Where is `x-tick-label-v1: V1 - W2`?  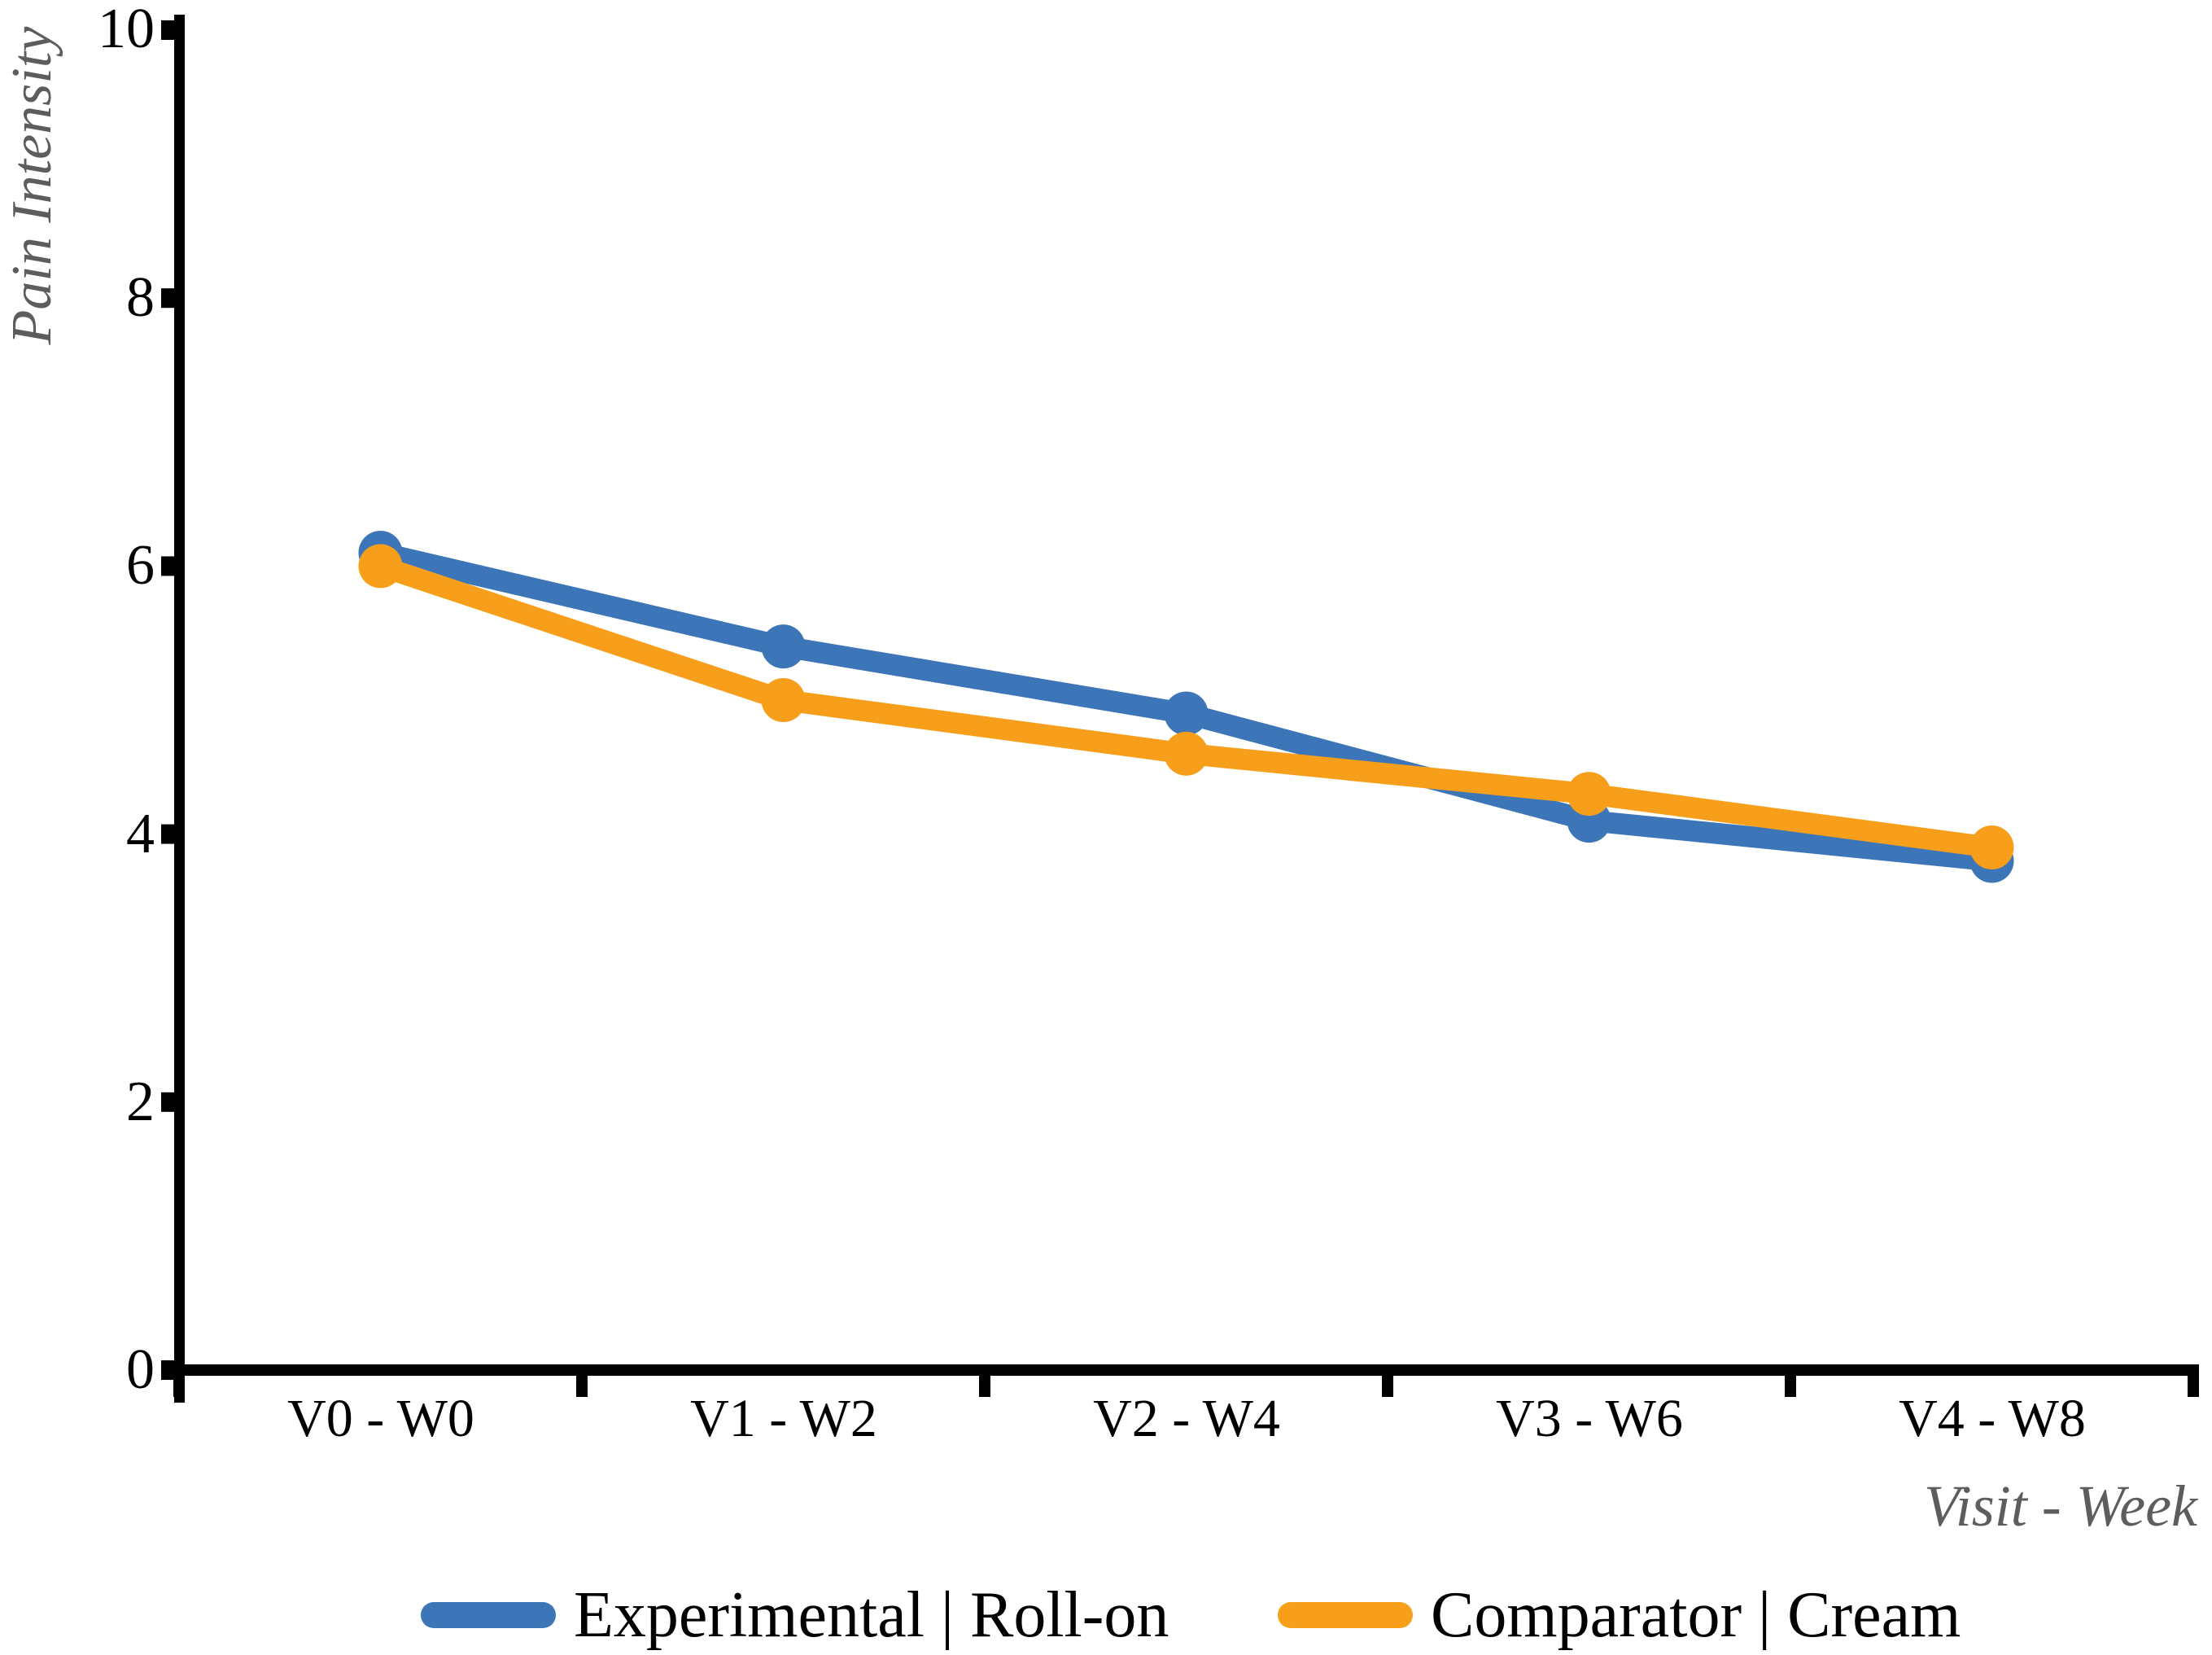
x-tick-label-v1: V1 - W2 is located at coordinates (783, 1418).